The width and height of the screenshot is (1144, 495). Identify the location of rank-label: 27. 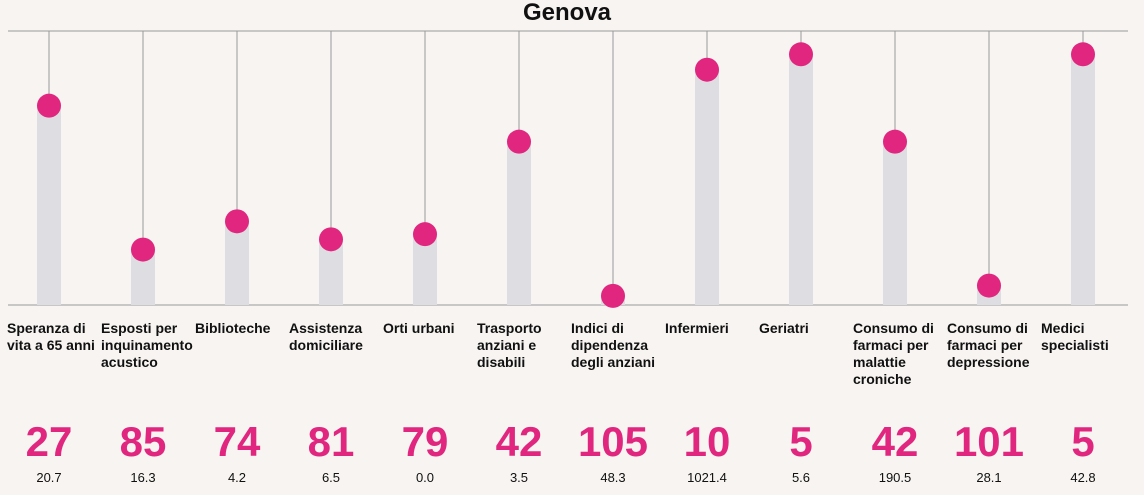
(49, 441).